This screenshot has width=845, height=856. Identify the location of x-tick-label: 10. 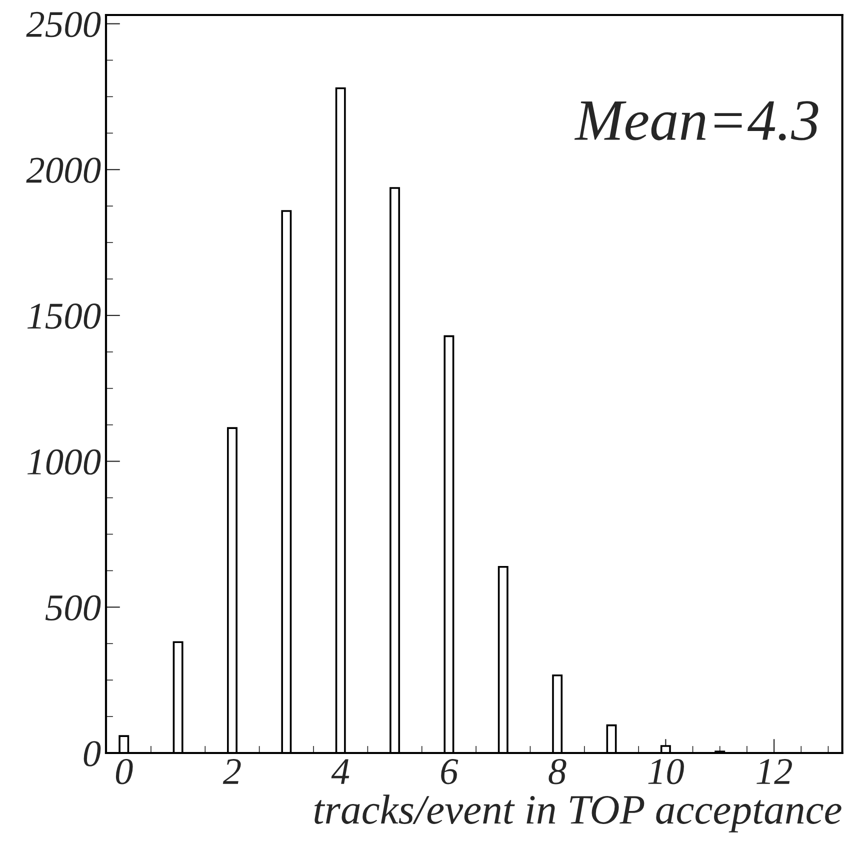
(666, 771).